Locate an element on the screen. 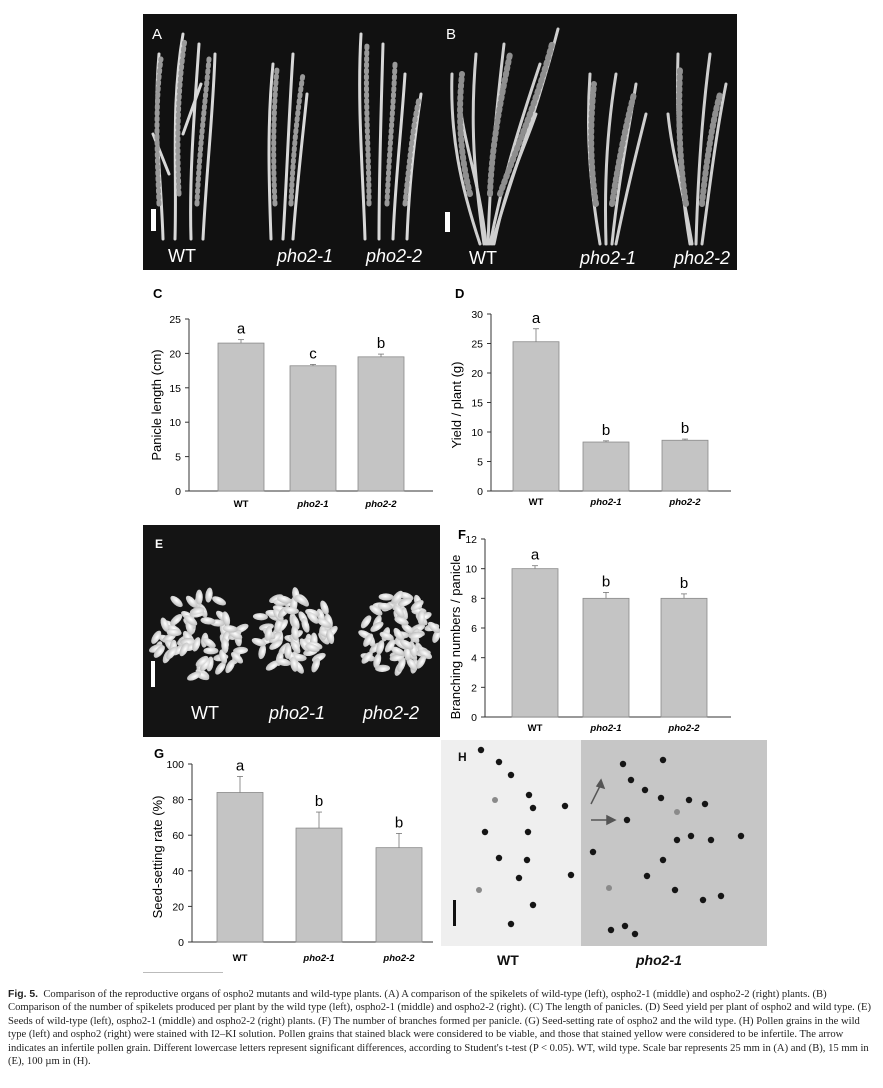 This screenshot has width=883, height=1088. caption-label: Fig. 5. is located at coordinates (23, 994).